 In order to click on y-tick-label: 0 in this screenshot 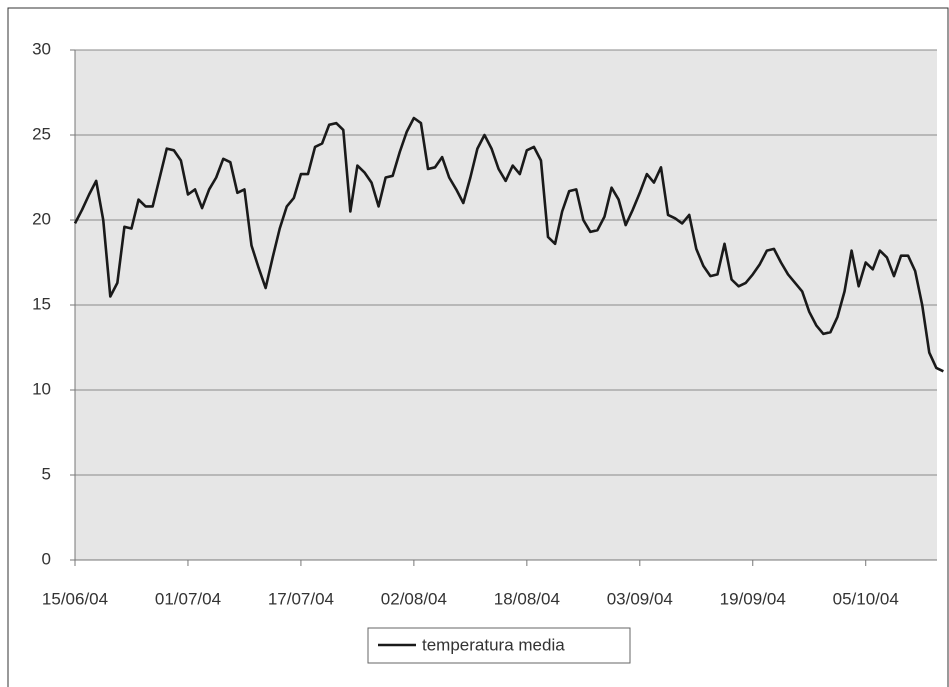, I will do `click(46, 558)`.